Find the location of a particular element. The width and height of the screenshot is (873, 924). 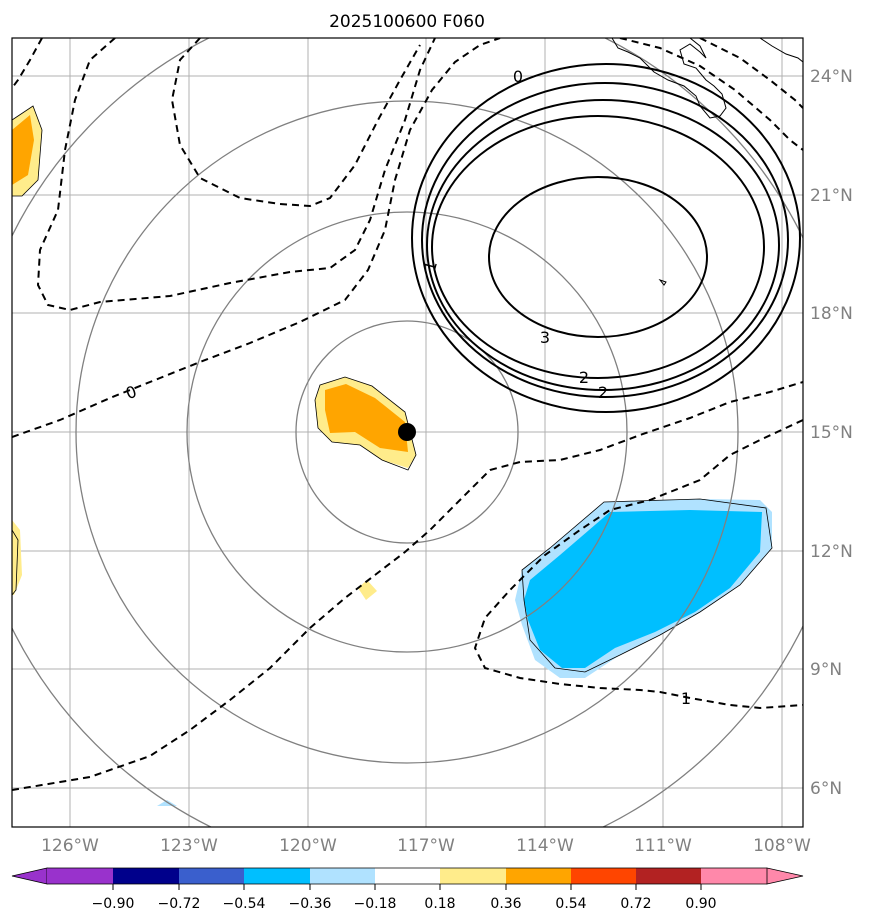

lon-label: 108°W is located at coordinates (782, 846).